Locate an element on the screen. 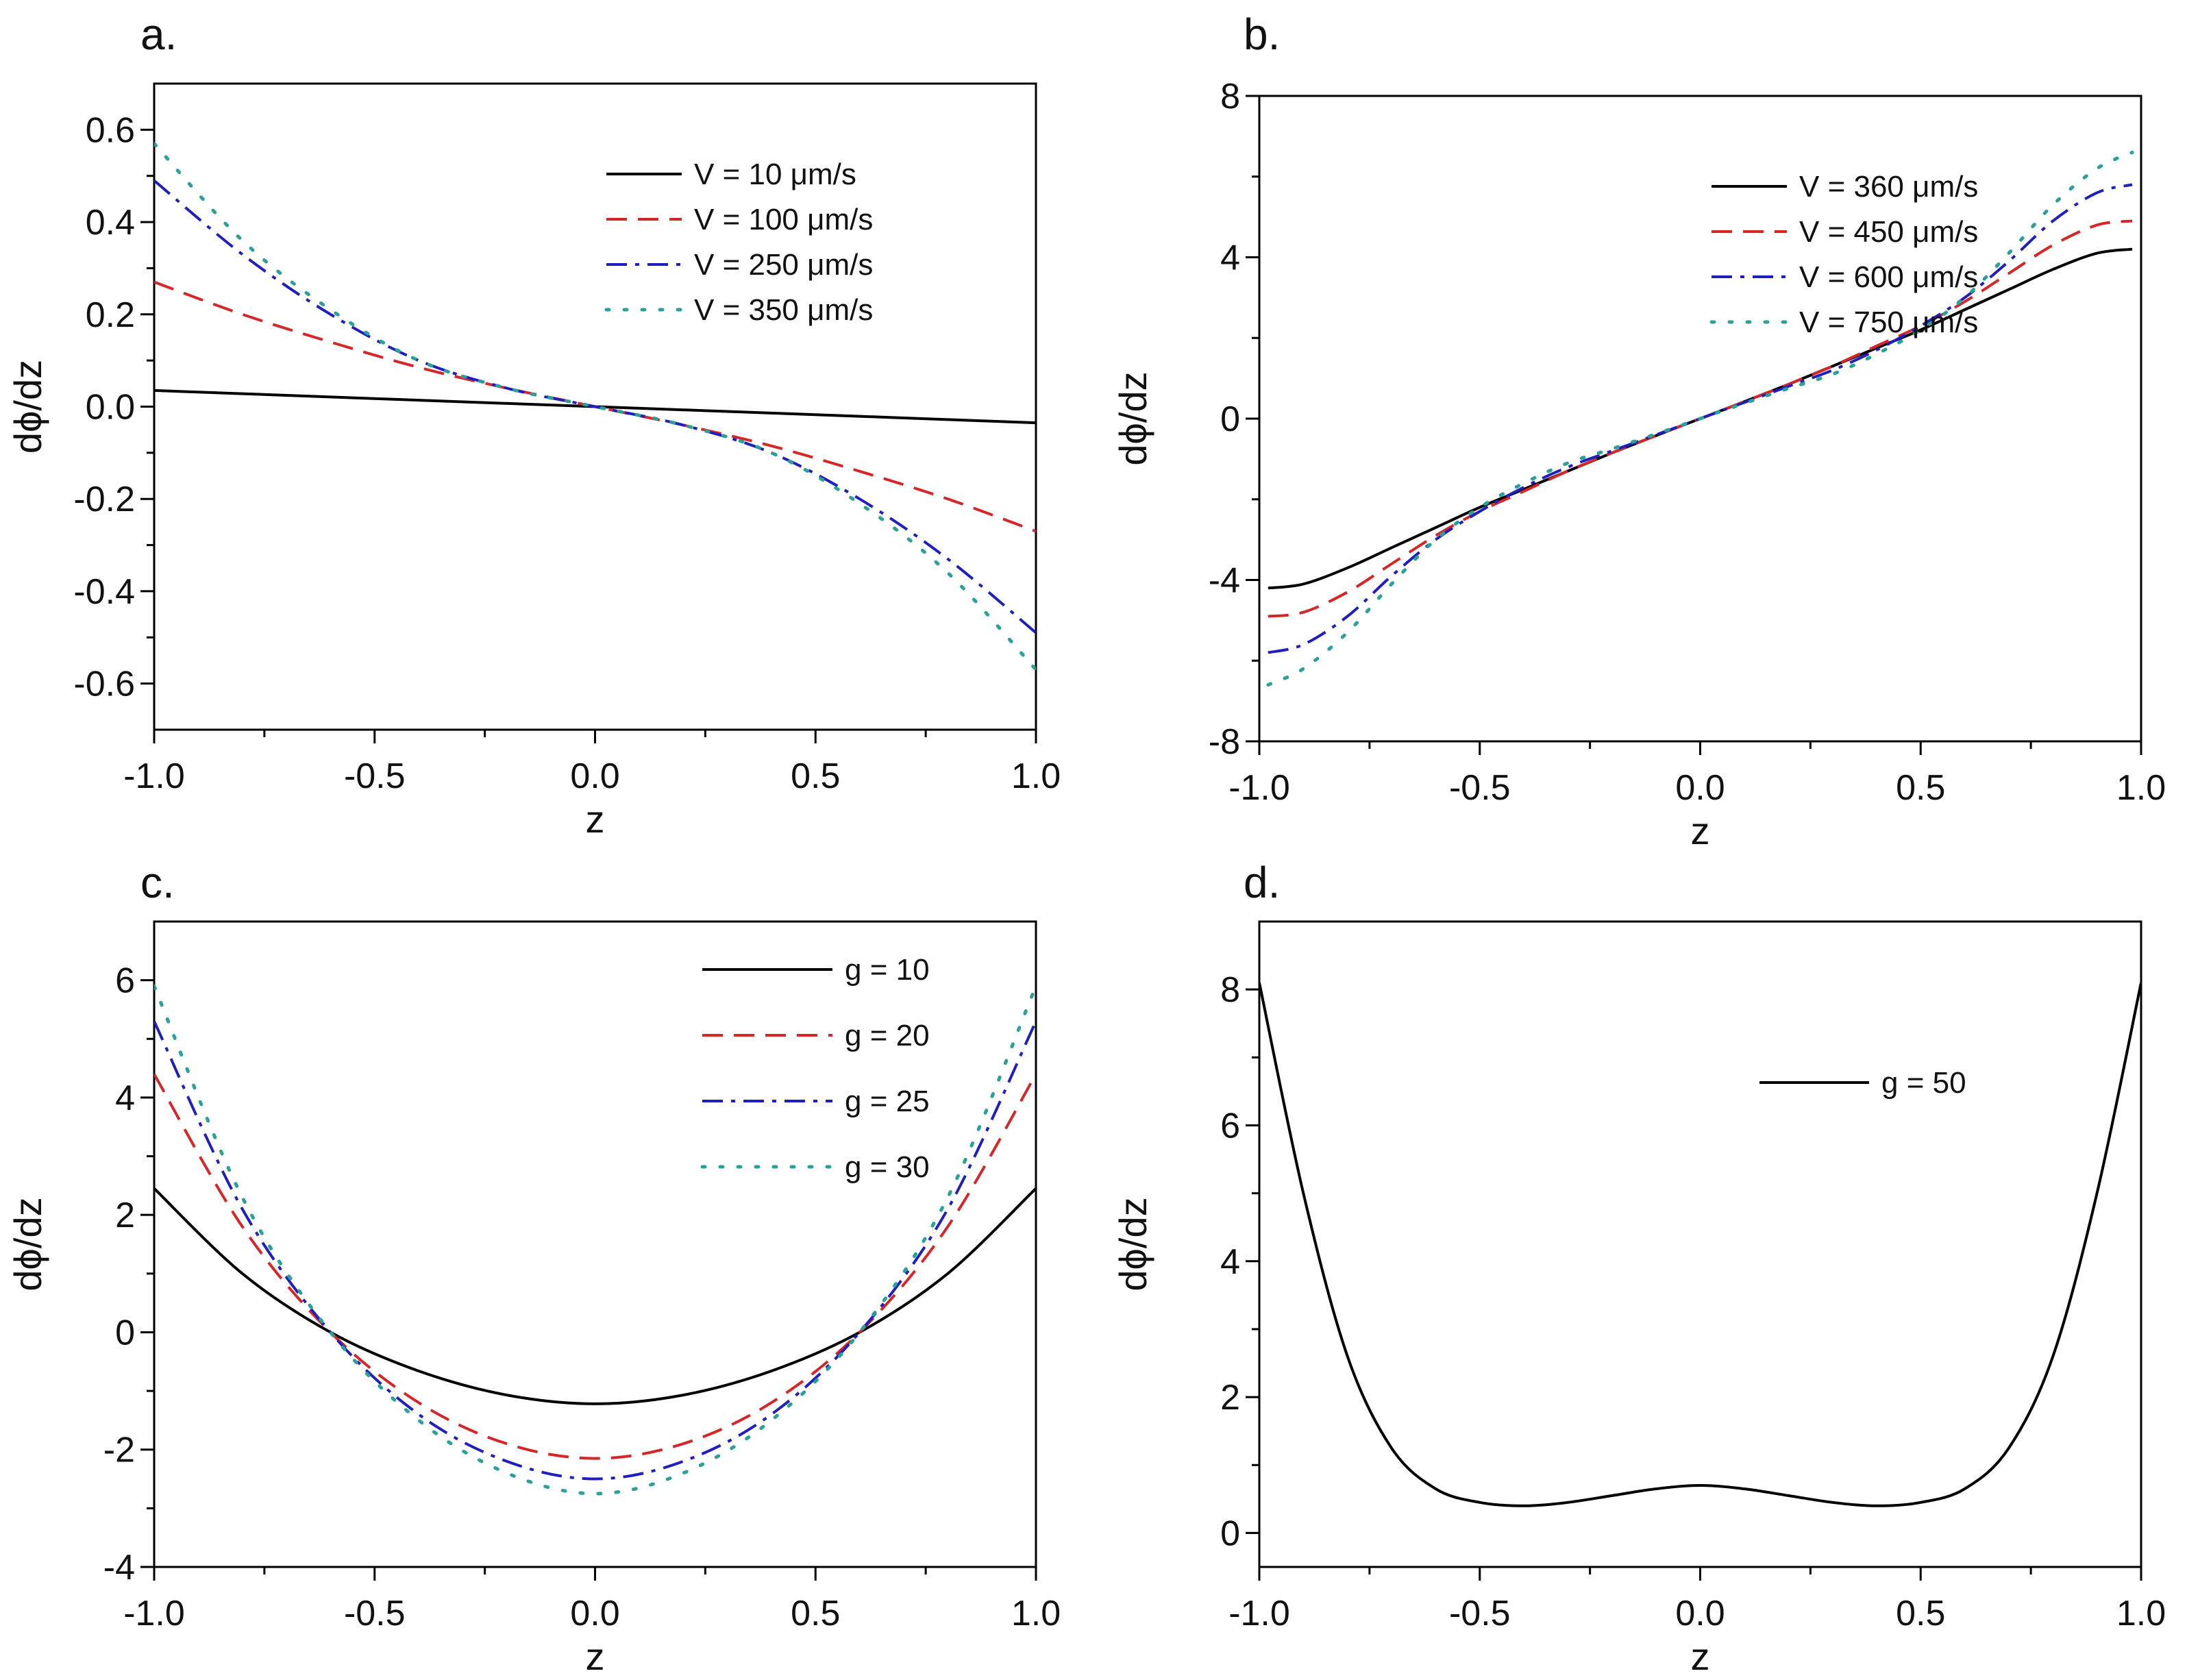 This screenshot has width=2187, height=1680. panel-label: b. is located at coordinates (1262, 34).